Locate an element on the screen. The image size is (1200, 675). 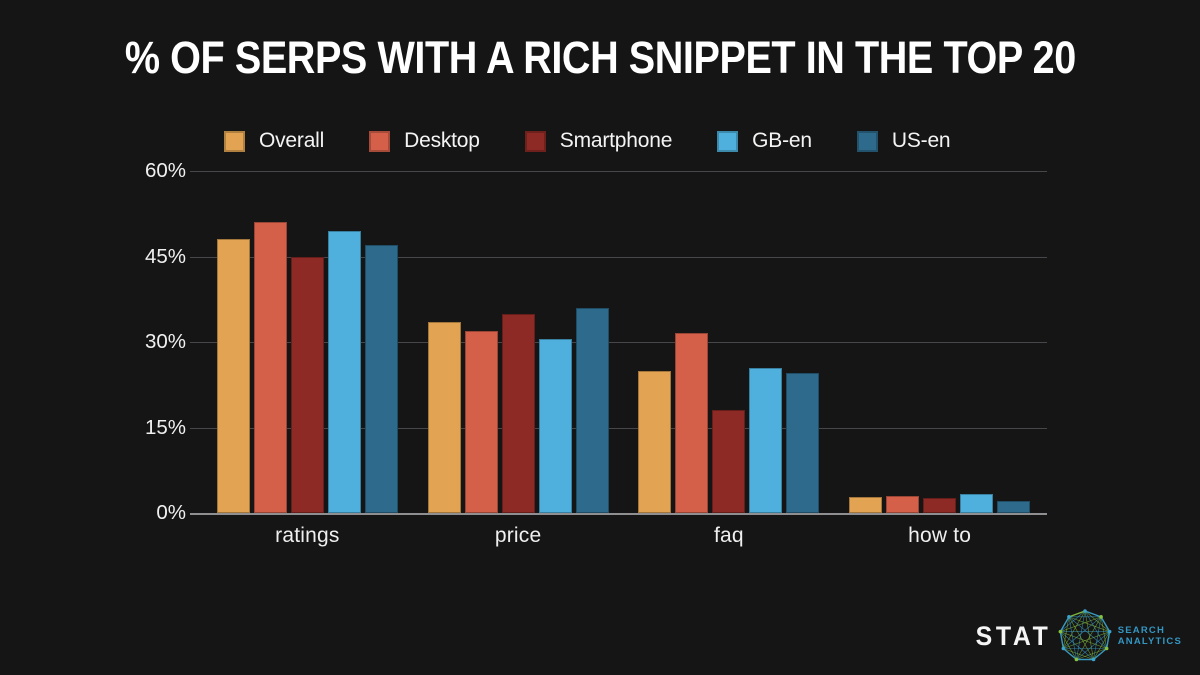
stat-logo-text: STAT is located at coordinates (1013, 635).